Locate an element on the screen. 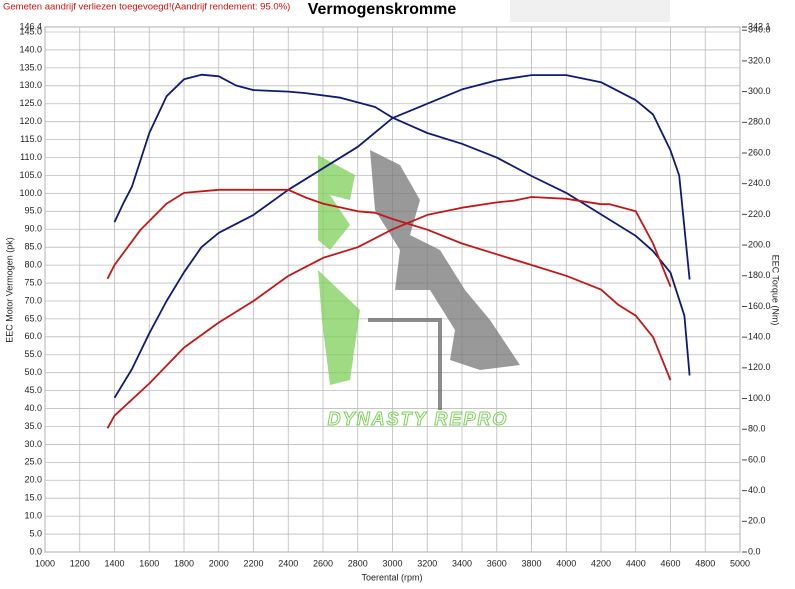 This screenshot has width=795, height=589. y-tick-label: 0.0 is located at coordinates (35, 551).